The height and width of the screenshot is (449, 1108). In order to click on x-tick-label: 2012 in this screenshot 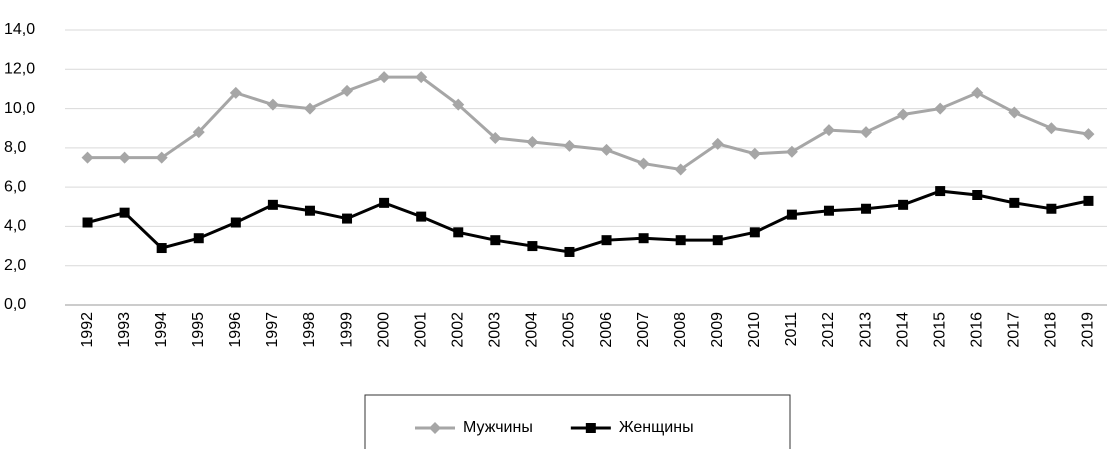, I will do `click(828, 330)`.